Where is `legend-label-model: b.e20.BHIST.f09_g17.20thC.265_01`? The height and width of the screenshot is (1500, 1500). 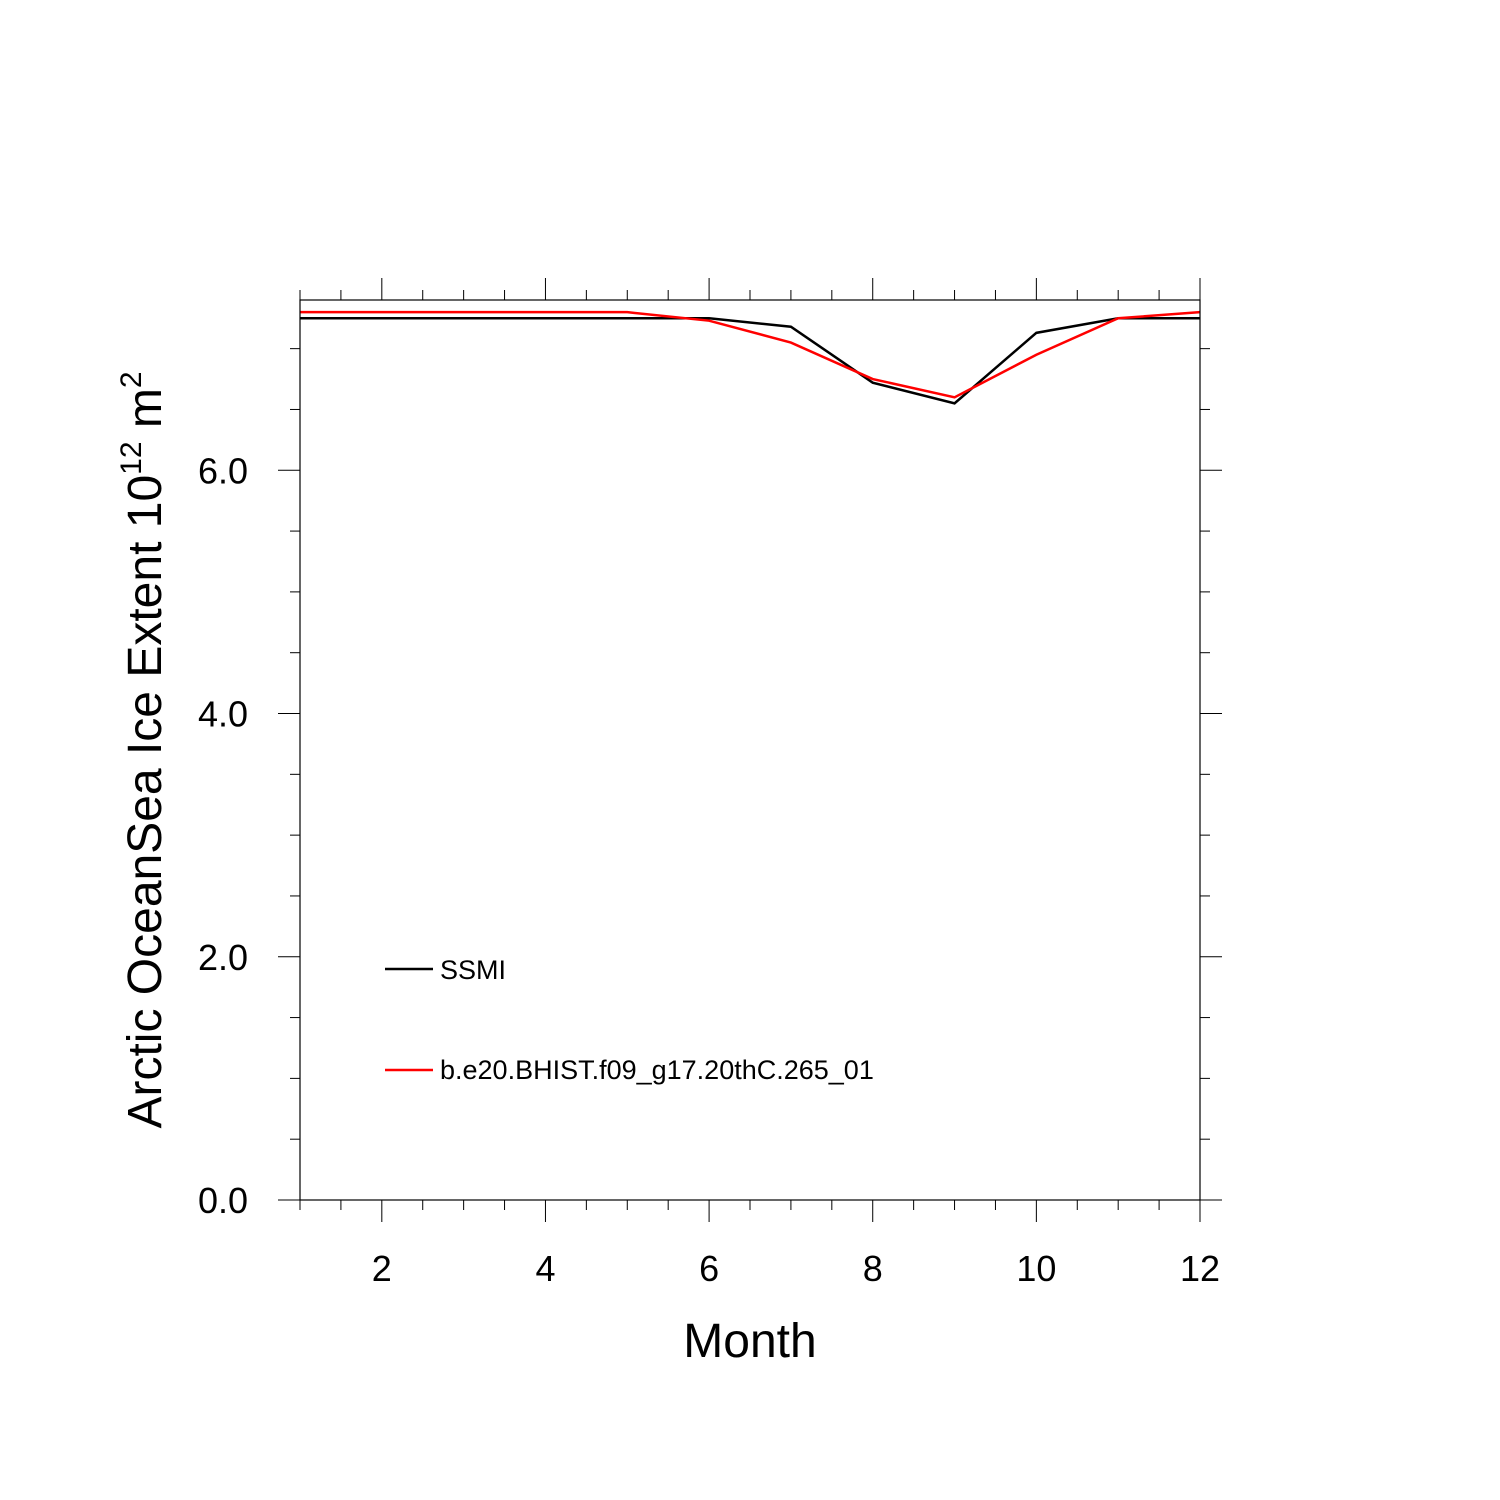
legend-label-model: b.e20.BHIST.f09_g17.20thC.265_01 is located at coordinates (657, 1070).